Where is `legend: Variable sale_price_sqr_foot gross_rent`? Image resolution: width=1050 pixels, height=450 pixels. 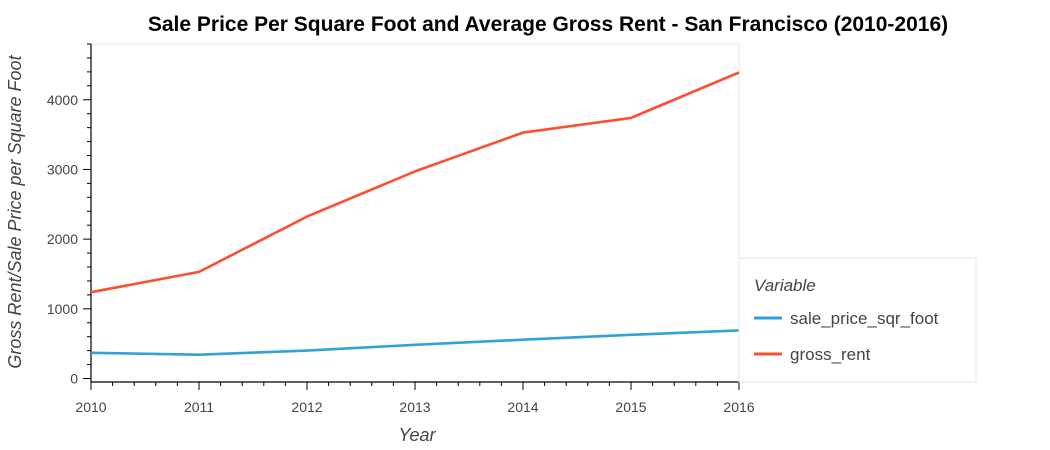
legend: Variable sale_price_sqr_foot gross_rent is located at coordinates (857, 320).